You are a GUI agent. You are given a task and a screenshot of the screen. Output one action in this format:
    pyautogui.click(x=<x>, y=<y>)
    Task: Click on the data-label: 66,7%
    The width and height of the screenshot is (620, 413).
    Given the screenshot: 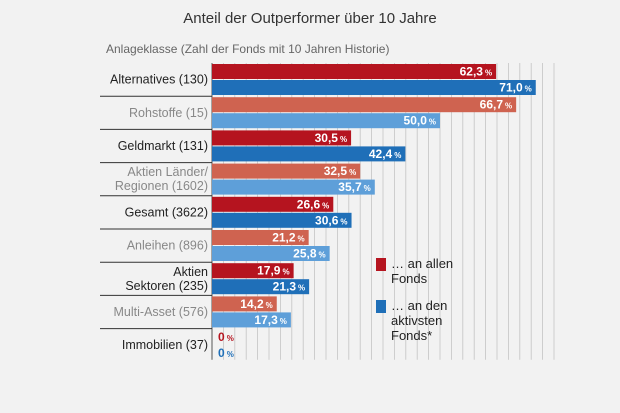 What is the action you would take?
    pyautogui.click(x=496, y=105)
    